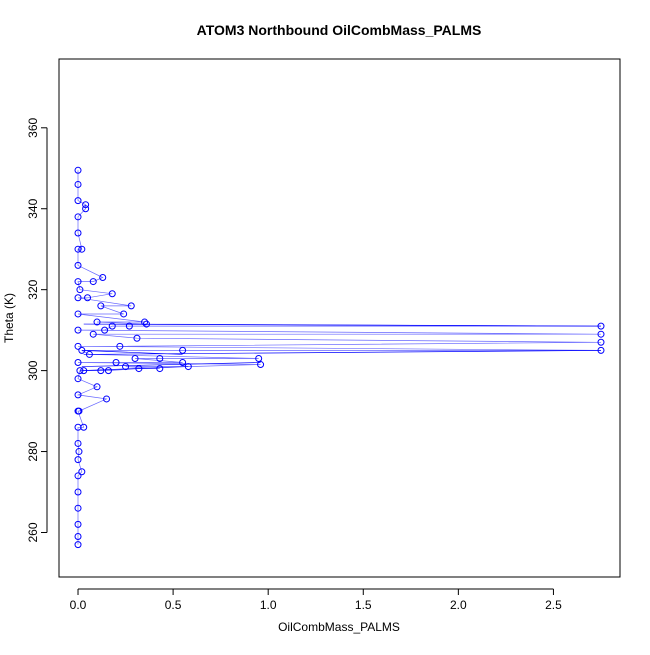 Image resolution: width=650 pixels, height=655 pixels. What do you see at coordinates (173, 605) in the screenshot?
I see `x-tick-label: 0.5` at bounding box center [173, 605].